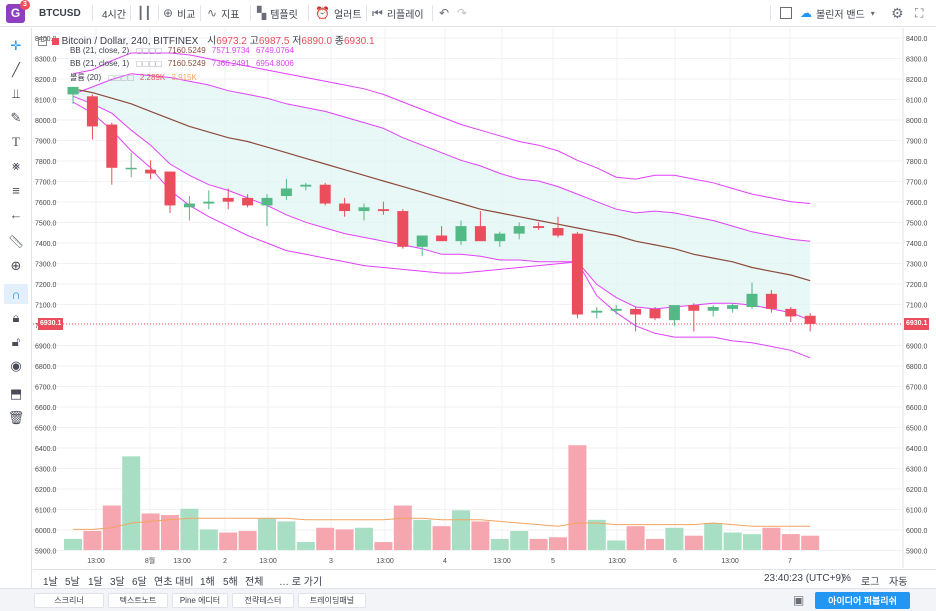 The image size is (936, 611). I want to click on bb2-value-3: 6954.8006, so click(274, 63).